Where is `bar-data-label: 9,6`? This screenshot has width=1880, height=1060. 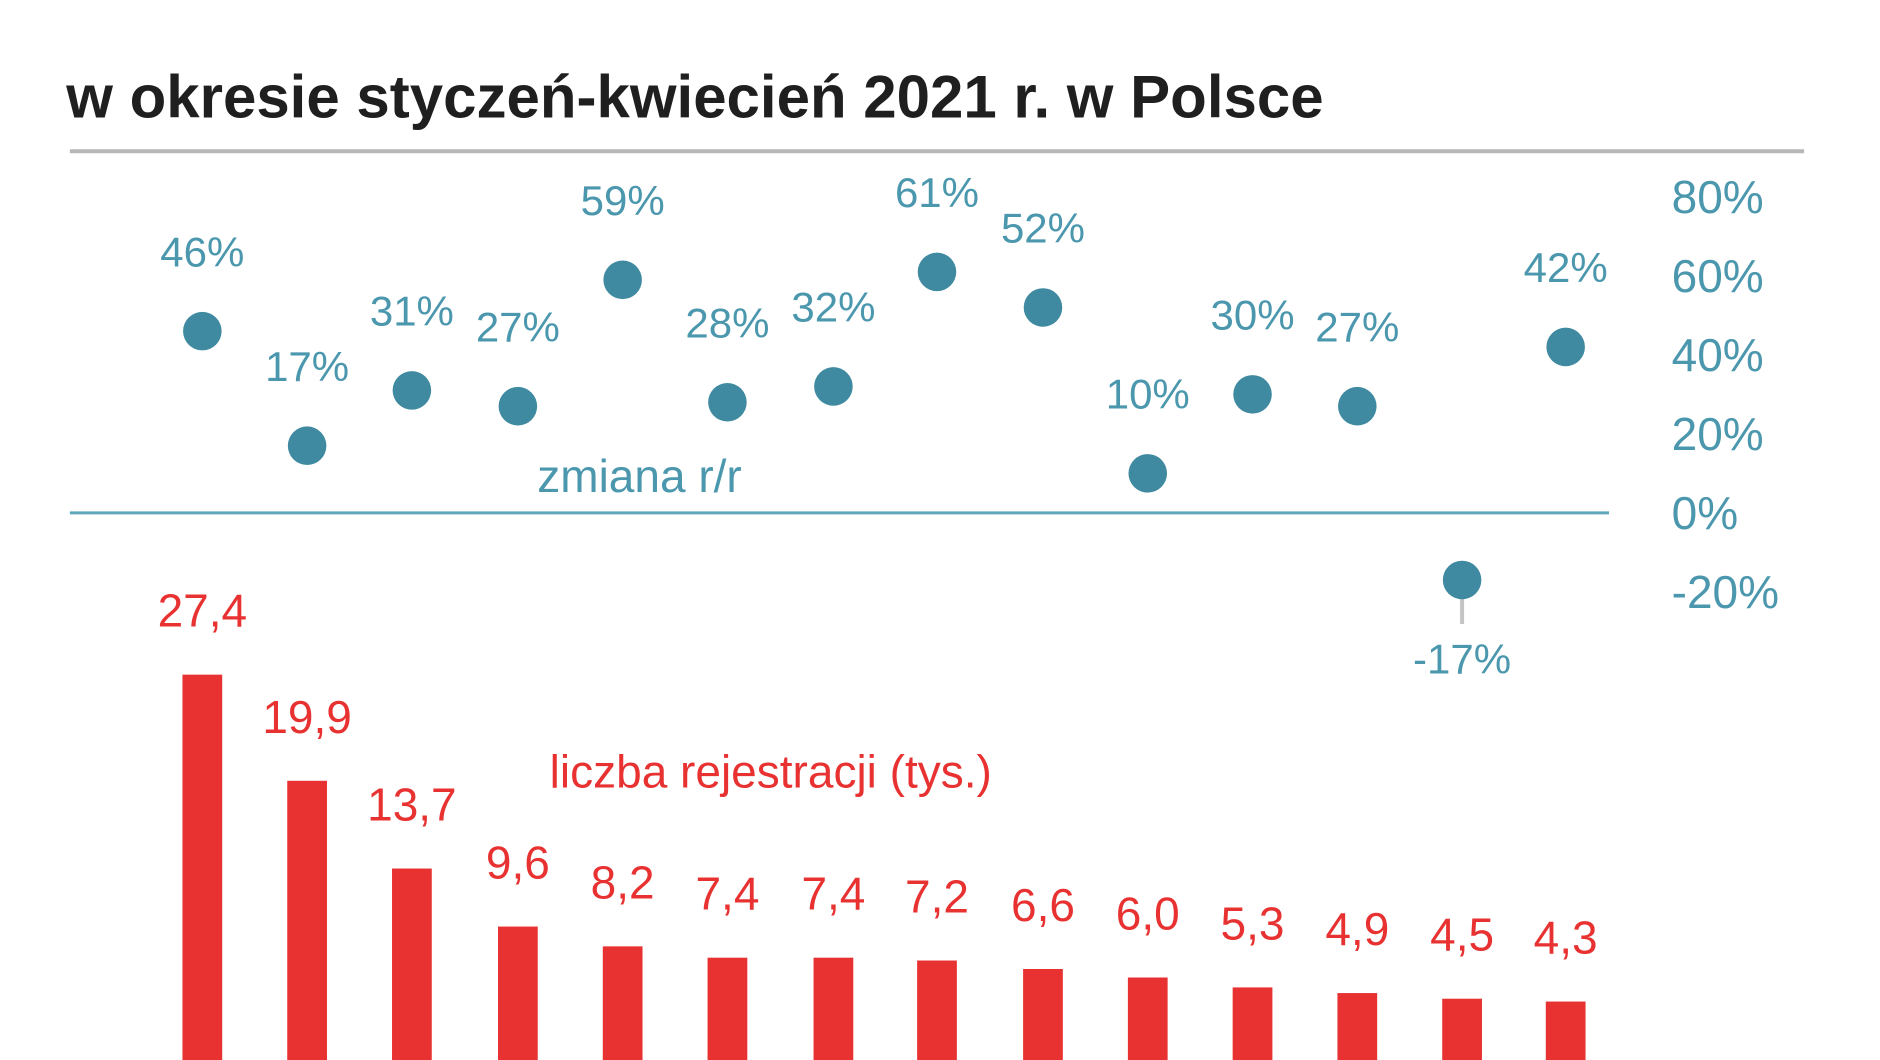
bar-data-label: 9,6 is located at coordinates (518, 863).